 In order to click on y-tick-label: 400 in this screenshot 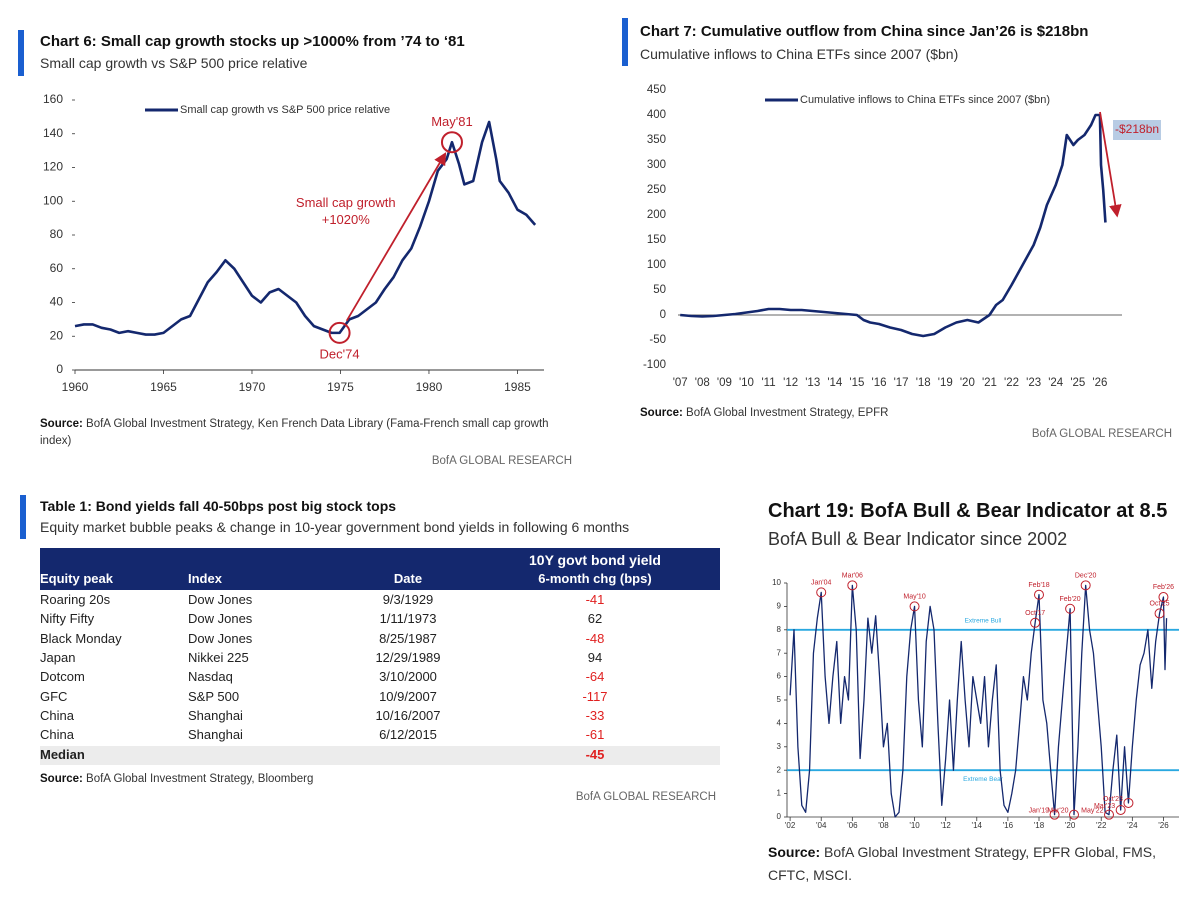, I will do `click(656, 115)`.